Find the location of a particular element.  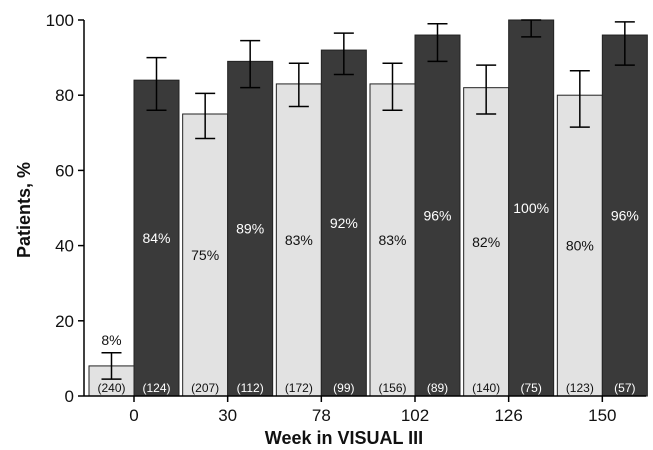

n-label-1-102: (89) is located at coordinates (437, 388).